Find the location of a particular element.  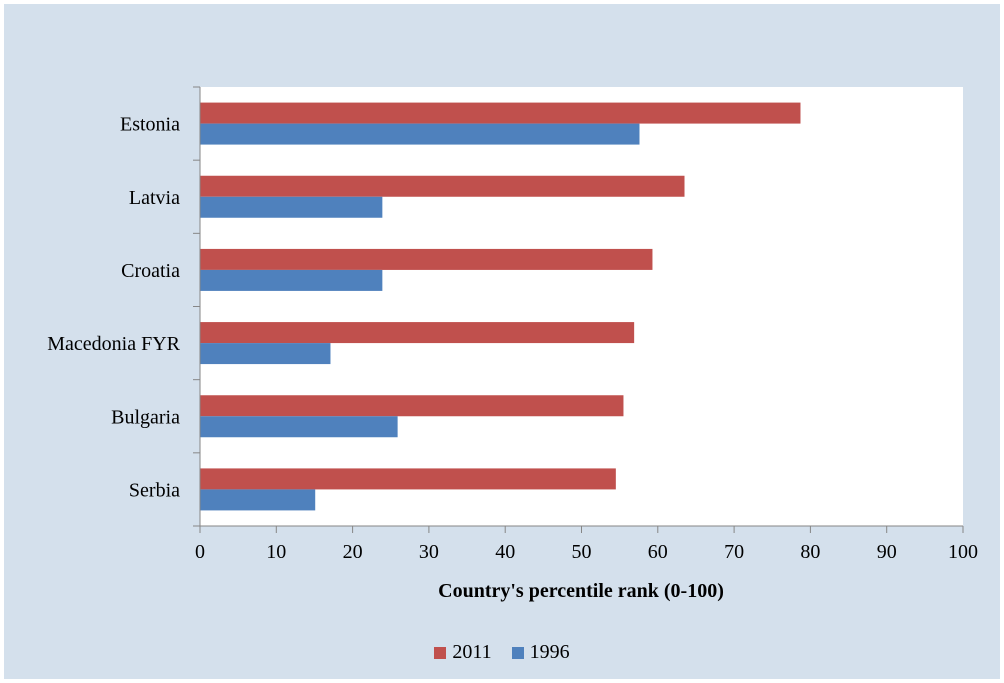

x-tick-label: 40 is located at coordinates (505, 552).